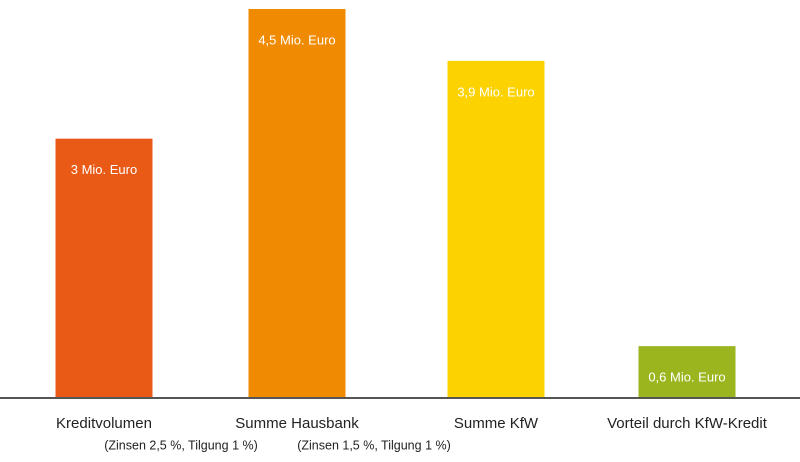 The height and width of the screenshot is (462, 800). I want to click on value-label: 4,5 Mio. Euro, so click(296, 39).